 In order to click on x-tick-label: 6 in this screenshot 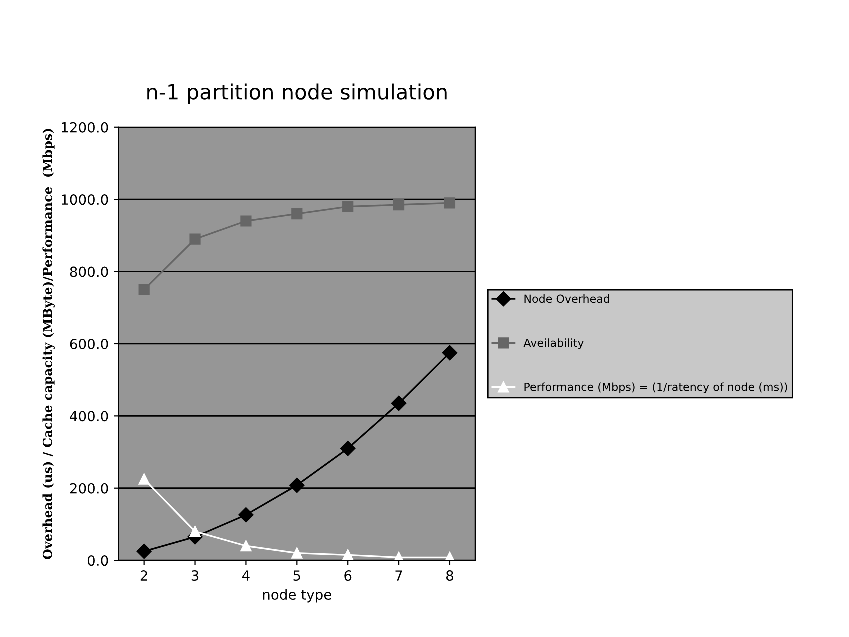, I will do `click(348, 576)`.